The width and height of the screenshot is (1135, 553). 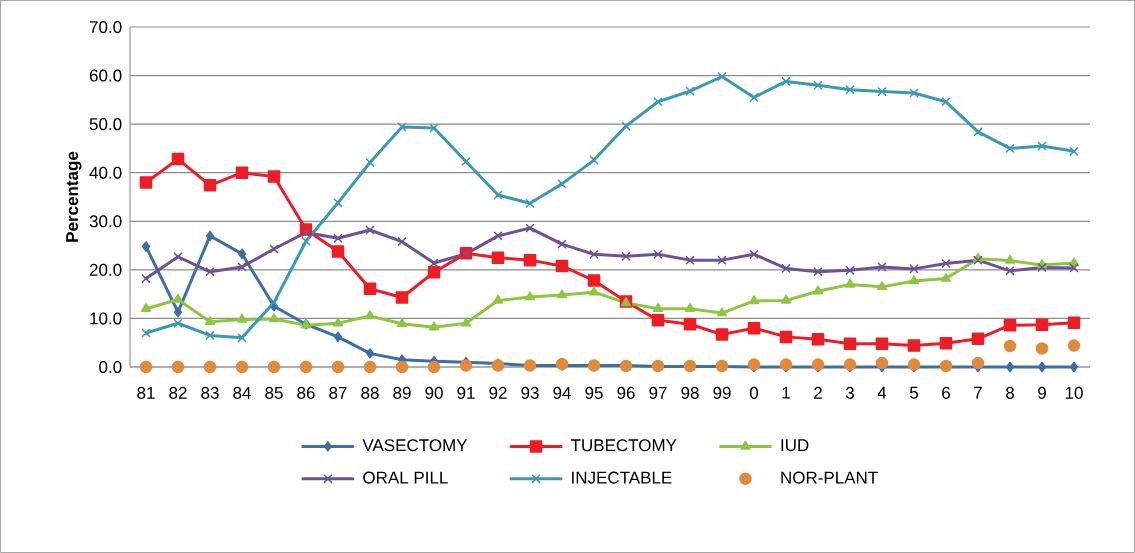 What do you see at coordinates (106, 318) in the screenshot?
I see `y-tick-label: 10.0` at bounding box center [106, 318].